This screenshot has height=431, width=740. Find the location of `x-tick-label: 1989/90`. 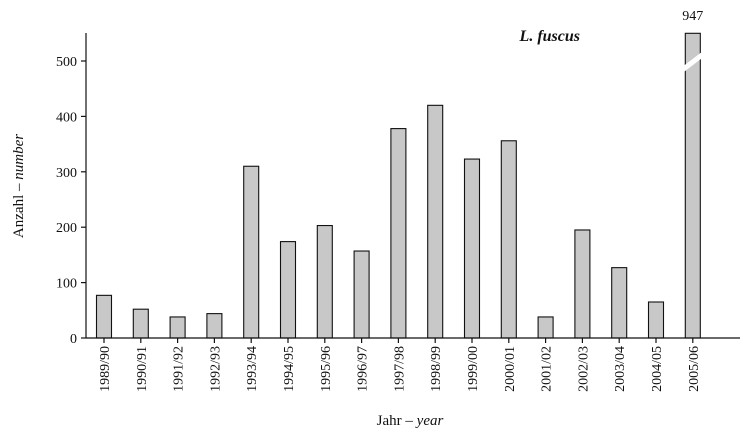

x-tick-label: 1989/90 is located at coordinates (105, 369).